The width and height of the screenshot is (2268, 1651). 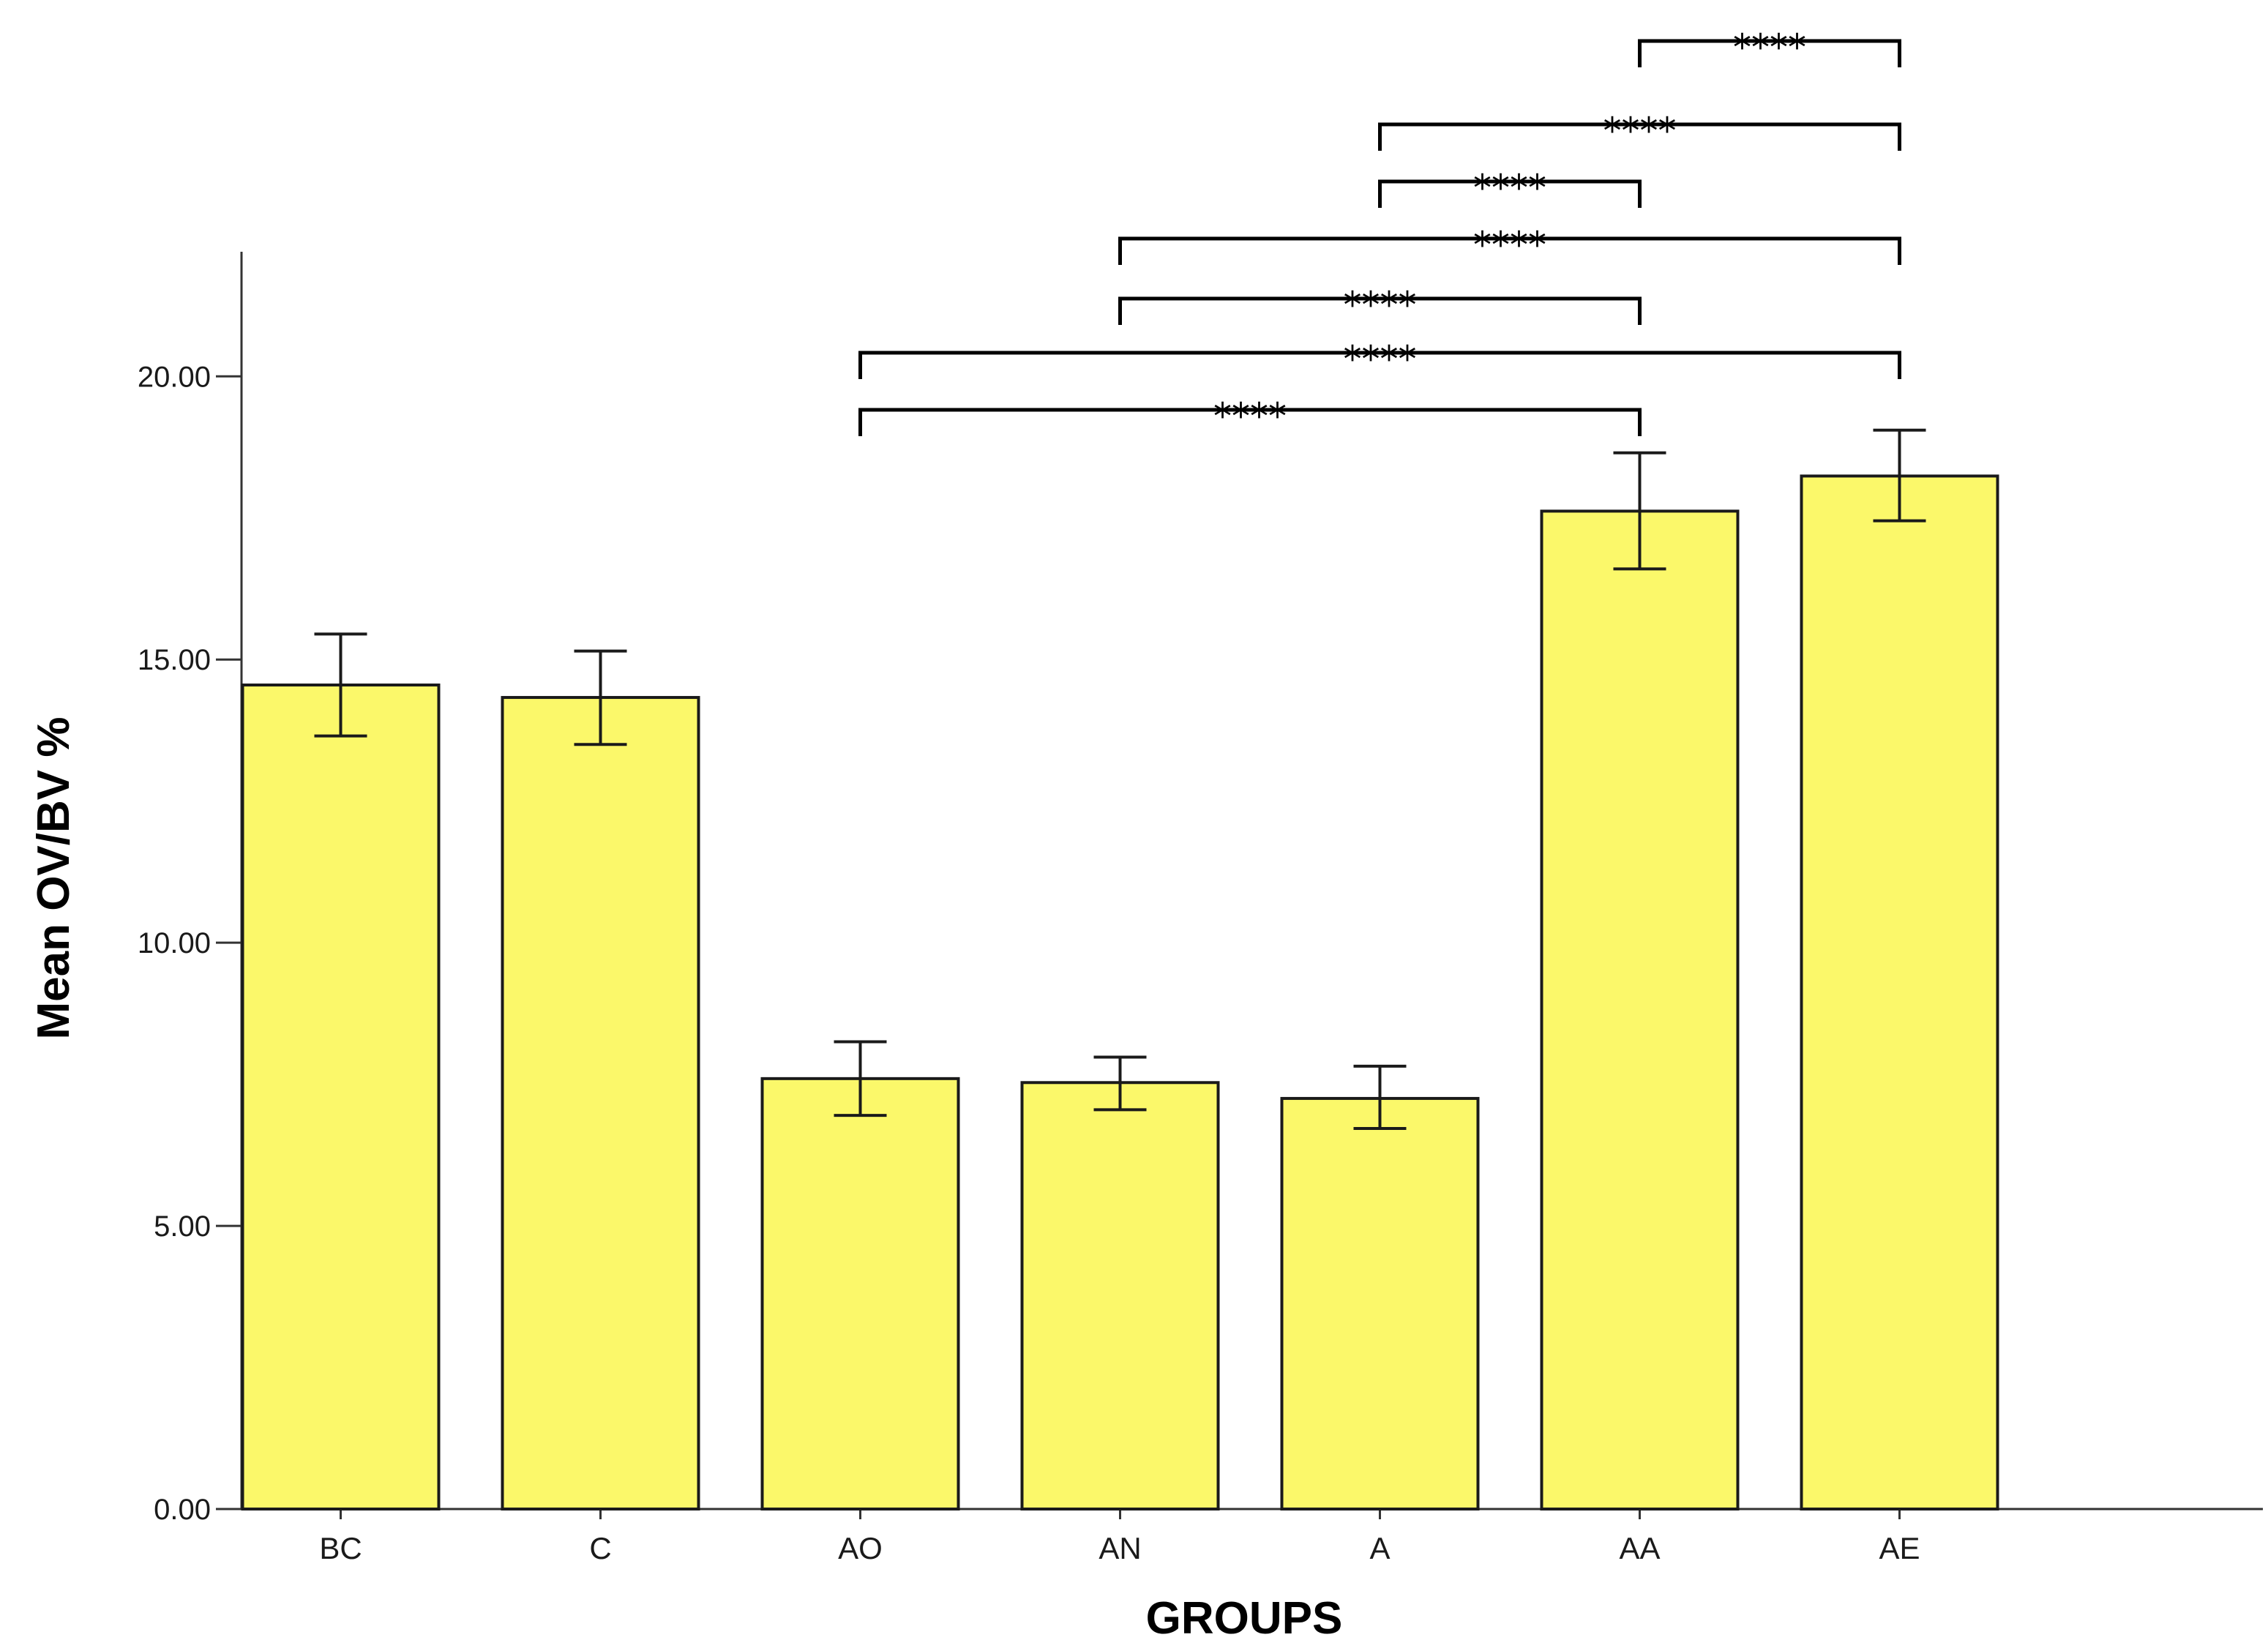 What do you see at coordinates (182, 1510) in the screenshot?
I see `y-tick-label: 0.00` at bounding box center [182, 1510].